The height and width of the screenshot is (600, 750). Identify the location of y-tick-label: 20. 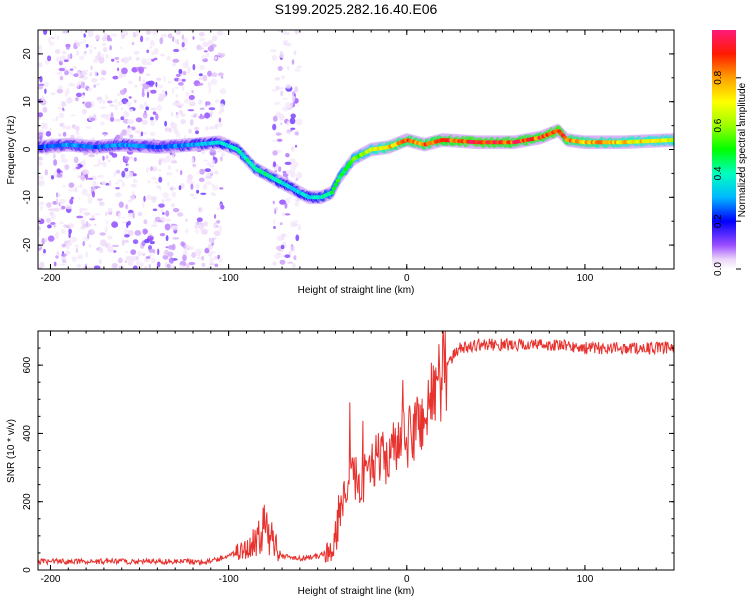
(27, 54).